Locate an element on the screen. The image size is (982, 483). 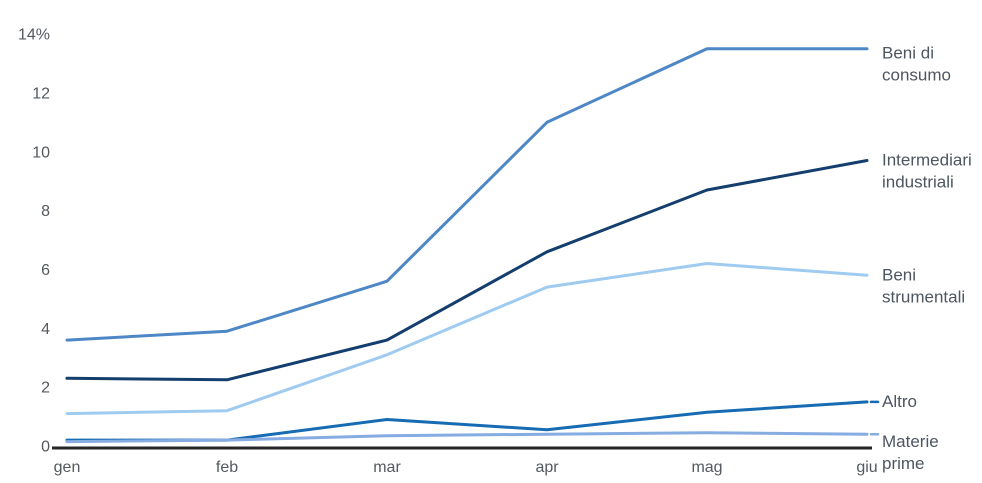
y-axis-tick-label: 0 is located at coordinates (45, 447).